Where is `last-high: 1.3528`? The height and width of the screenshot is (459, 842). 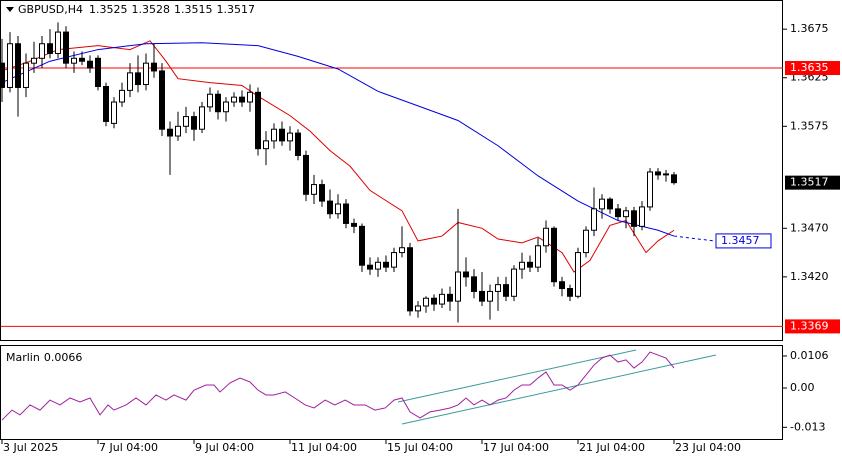
last-high: 1.3528 is located at coordinates (150, 9).